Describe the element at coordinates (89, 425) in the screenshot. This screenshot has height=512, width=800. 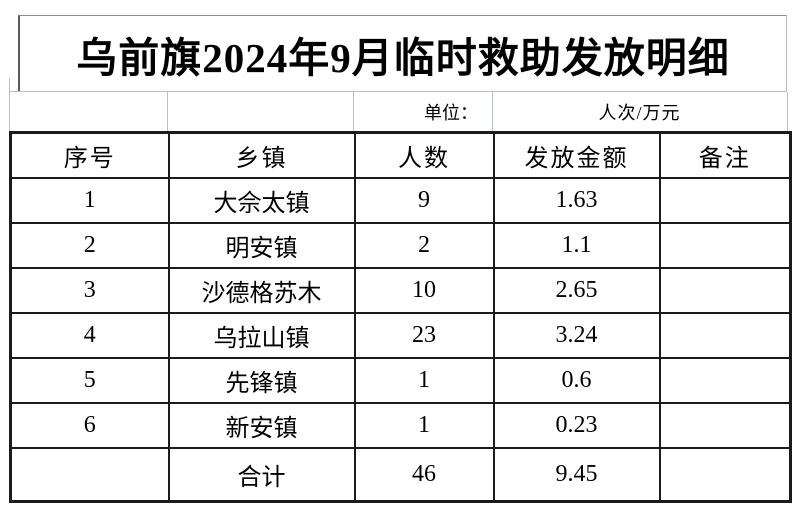
I see `cell-index: 6` at that location.